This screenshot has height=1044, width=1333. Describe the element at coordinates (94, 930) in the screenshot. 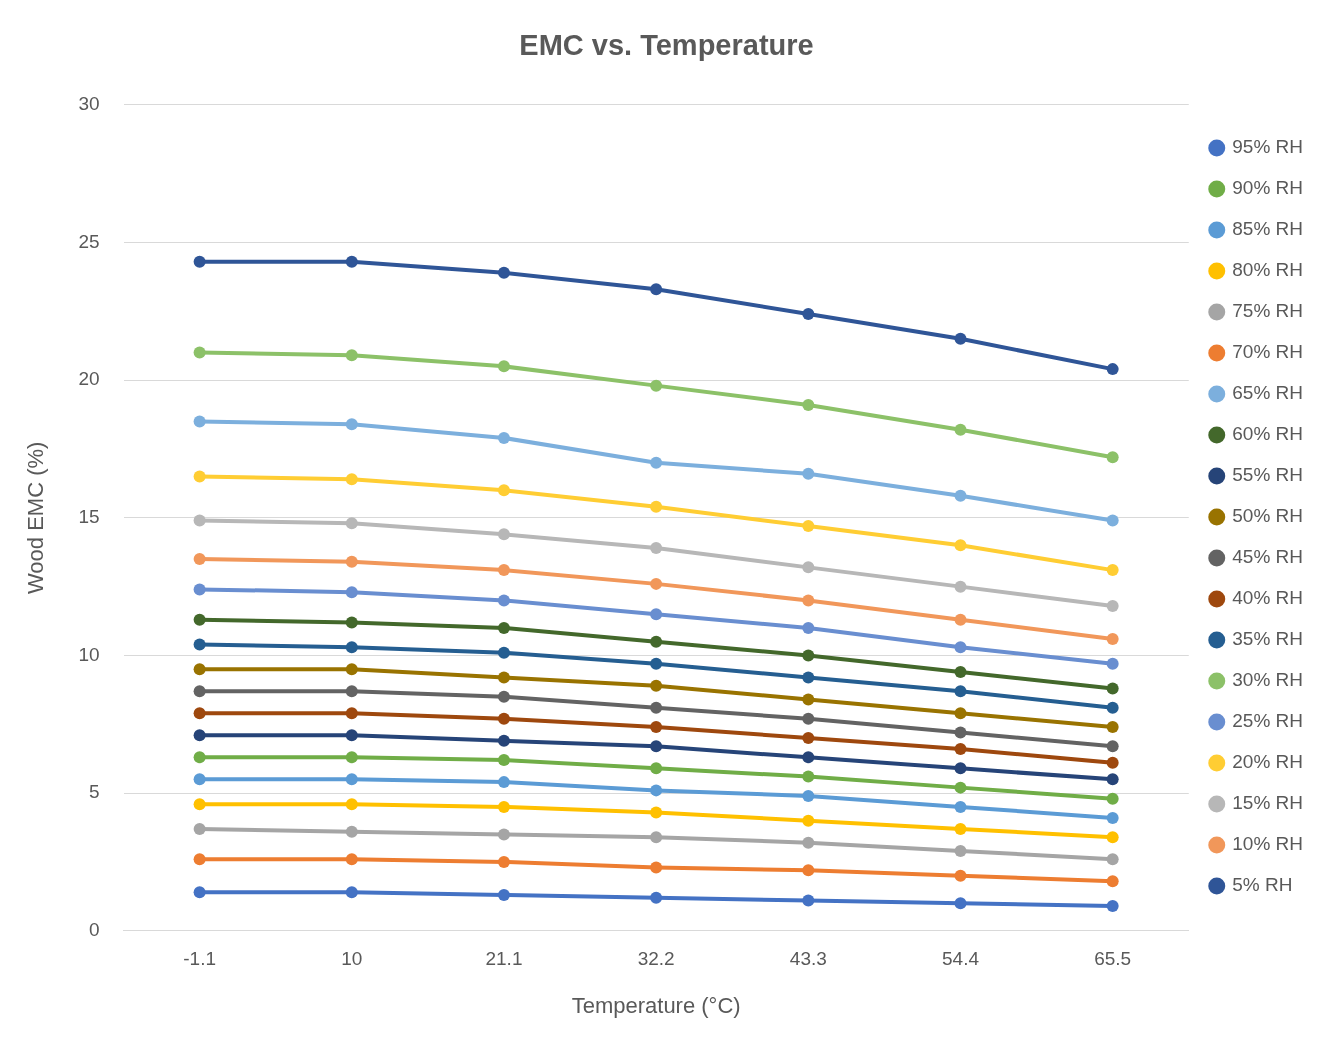

I see `y-tick-label: 0` at that location.